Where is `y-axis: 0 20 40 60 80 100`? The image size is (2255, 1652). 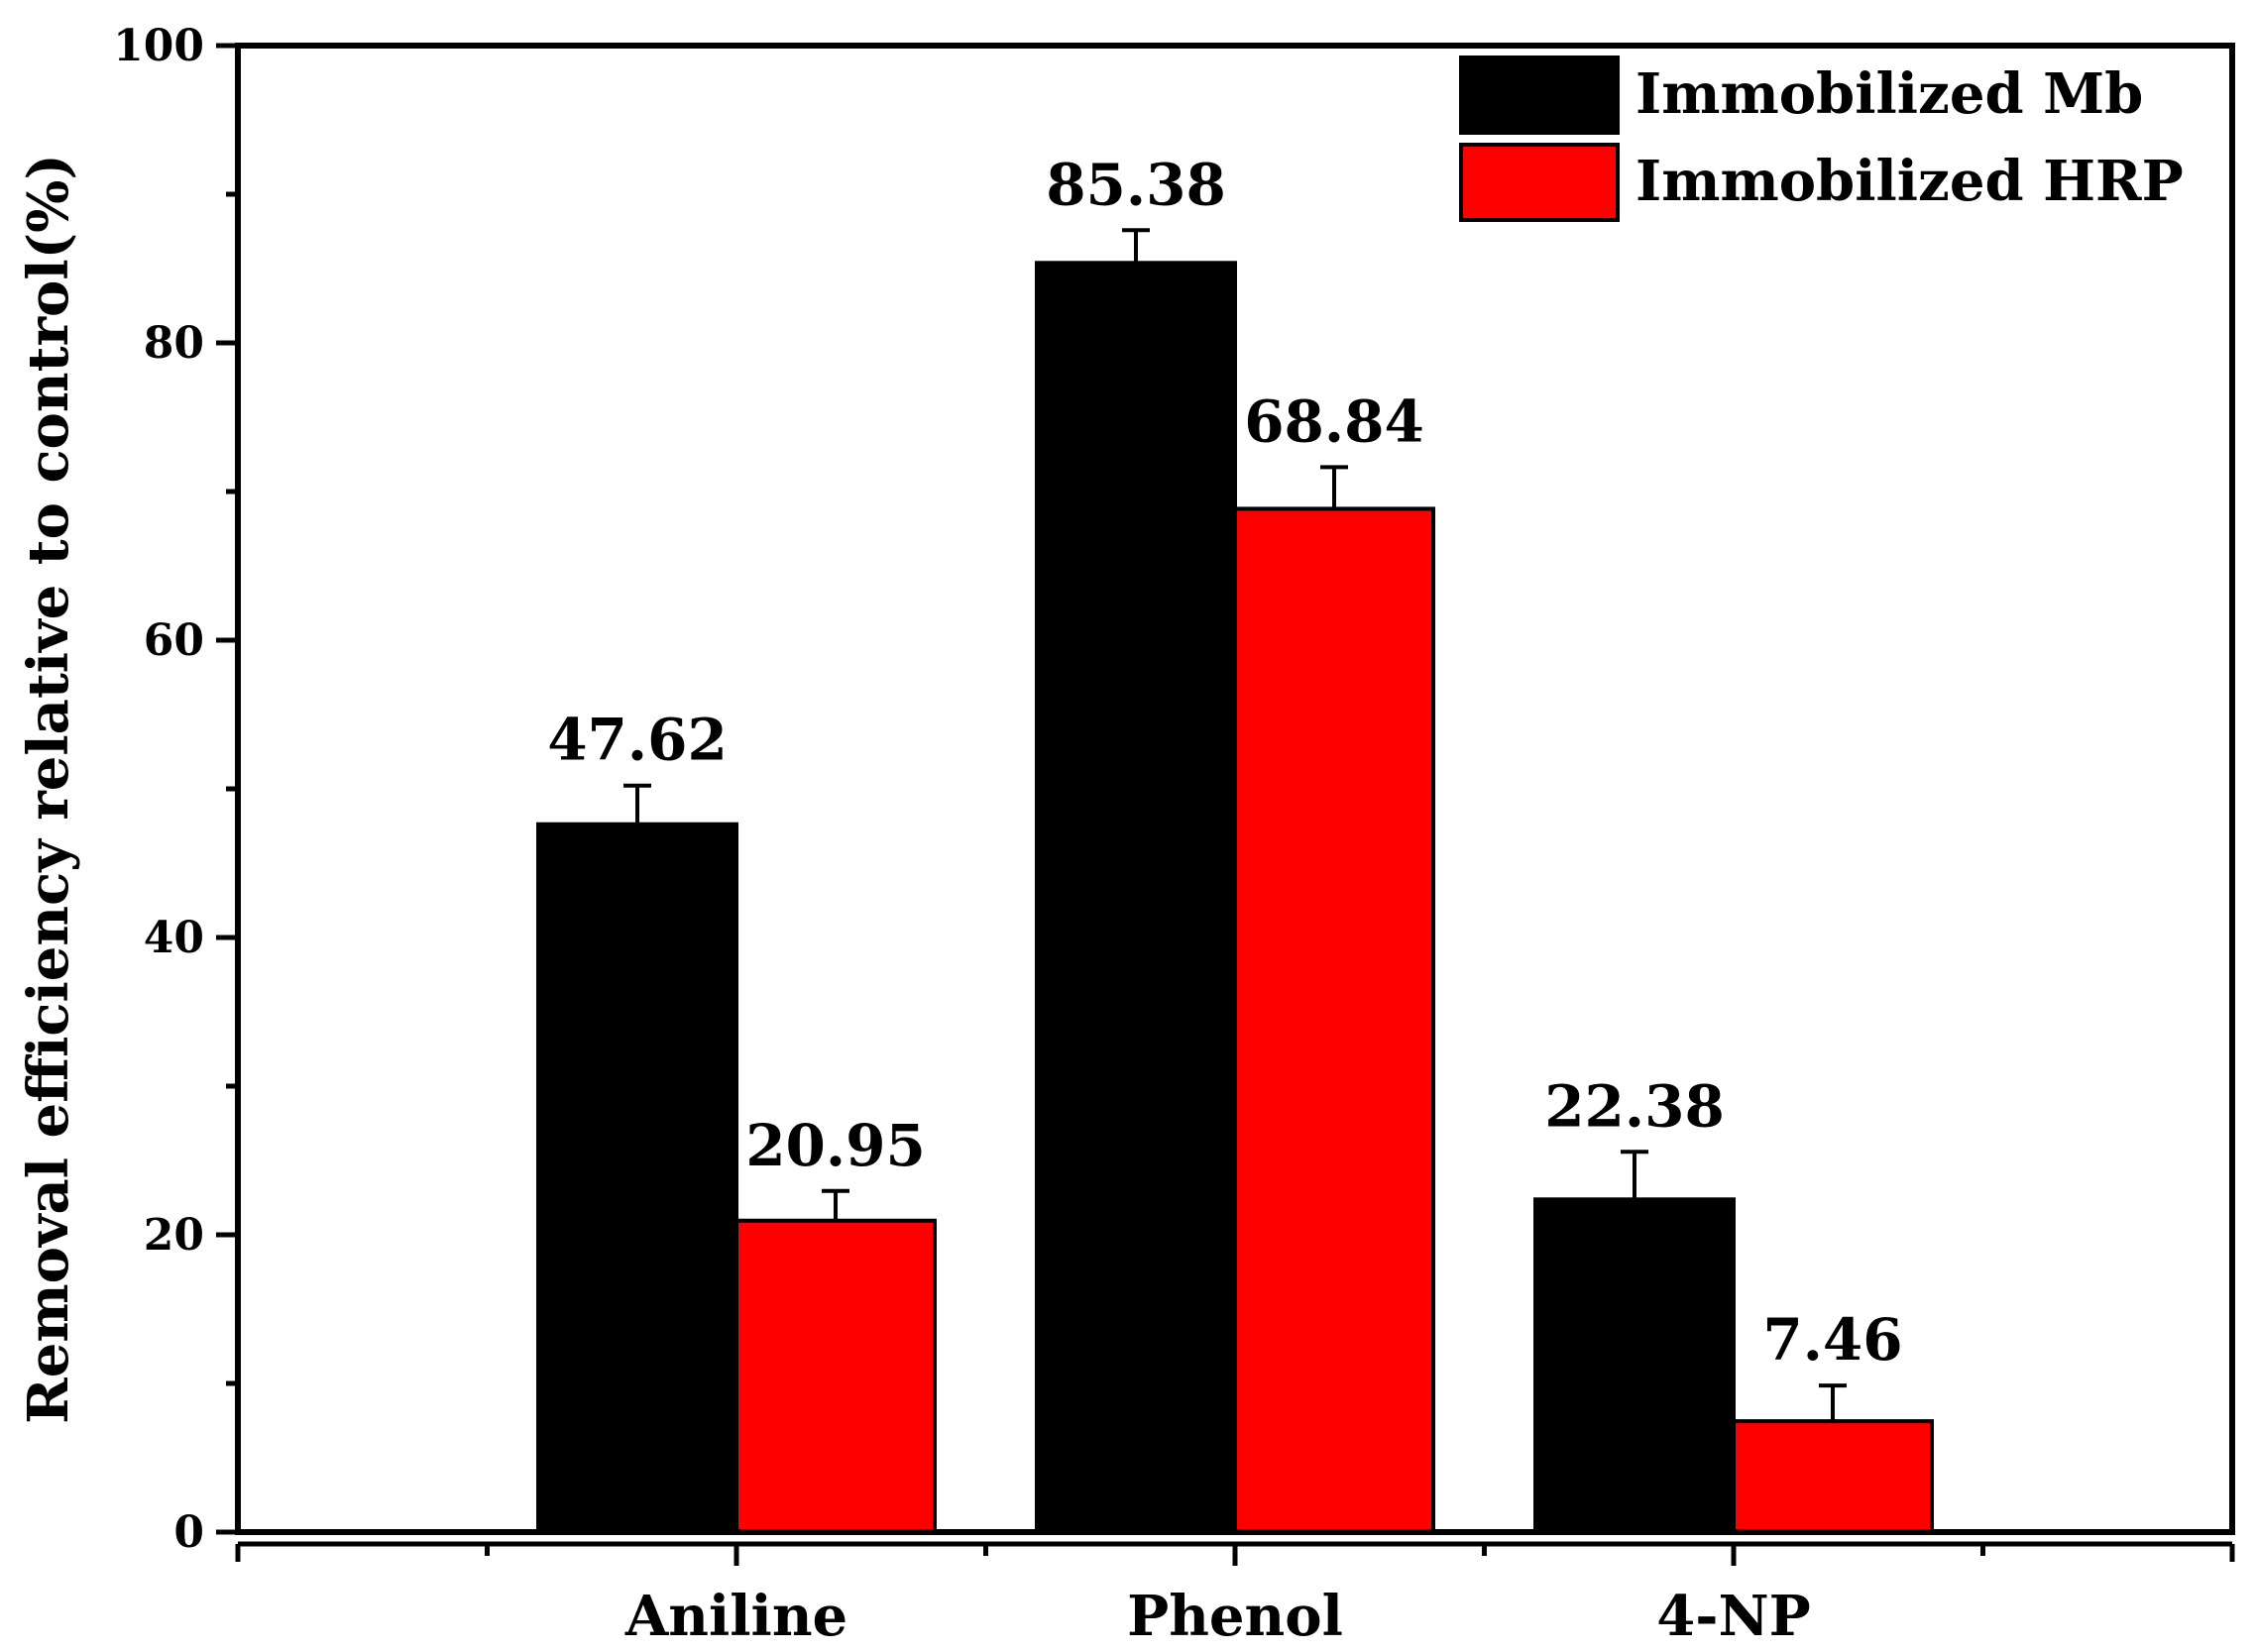
y-axis: 0 20 40 60 80 100 is located at coordinates (175, 789).